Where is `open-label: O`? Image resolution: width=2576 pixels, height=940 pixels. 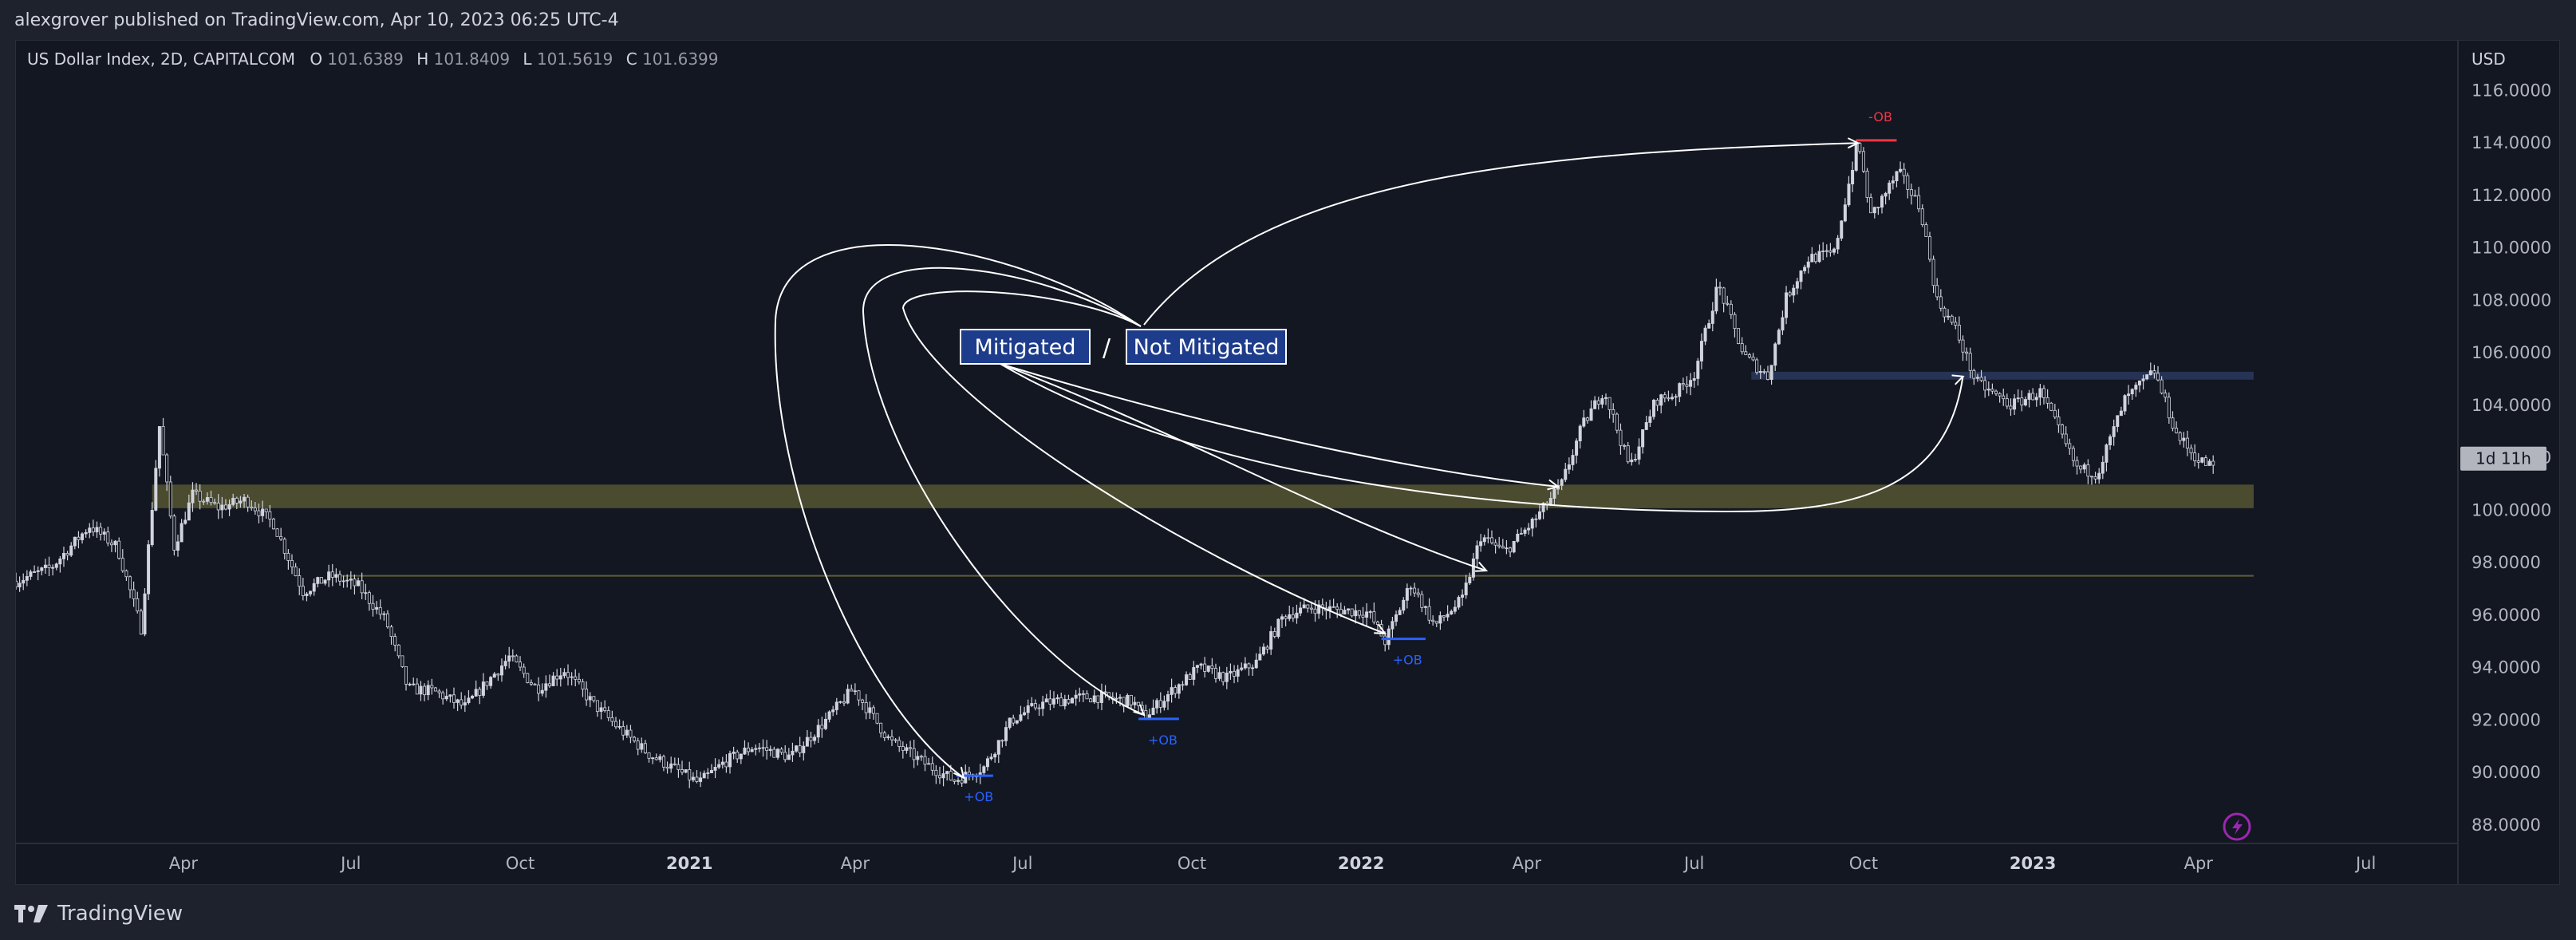
open-label: O is located at coordinates (316, 59).